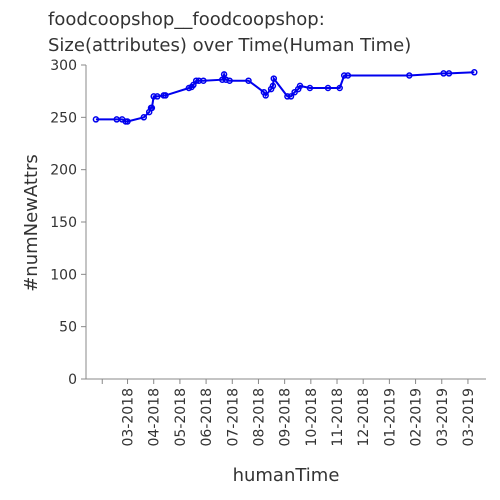 The height and width of the screenshot is (500, 500). I want to click on x-tick-label: 02-2019, so click(417, 417).